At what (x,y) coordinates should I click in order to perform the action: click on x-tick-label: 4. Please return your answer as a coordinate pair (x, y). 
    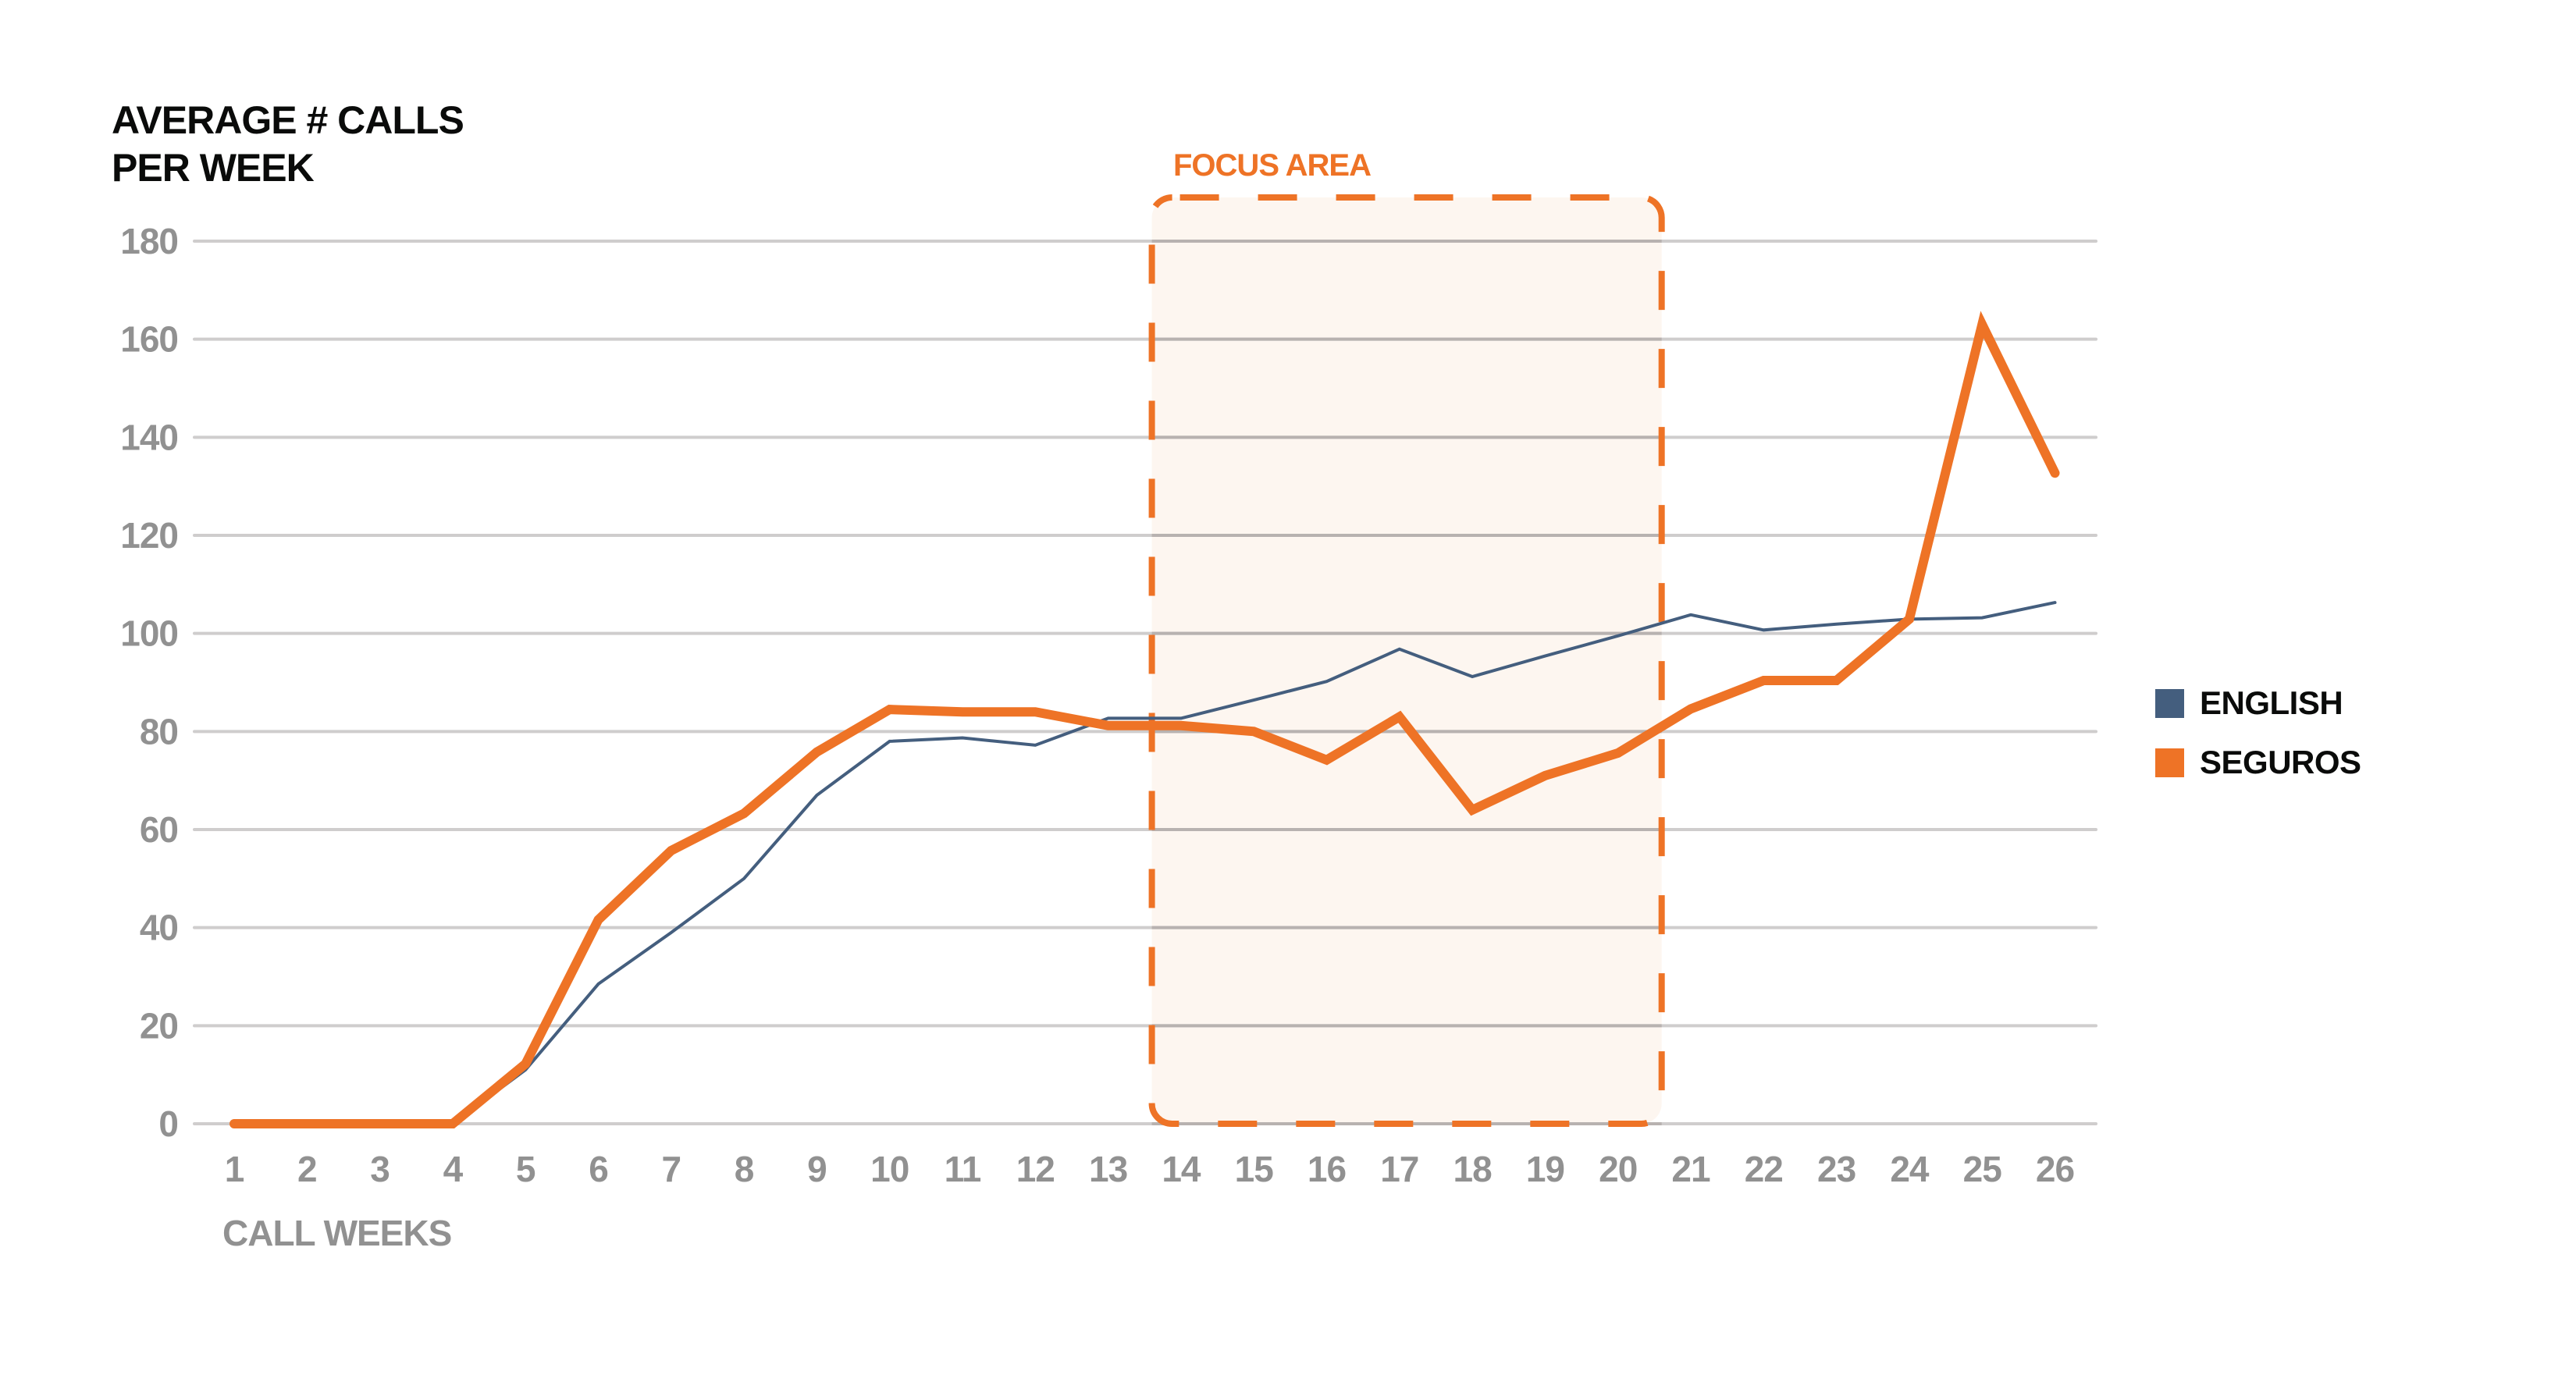
    Looking at the image, I should click on (454, 1169).